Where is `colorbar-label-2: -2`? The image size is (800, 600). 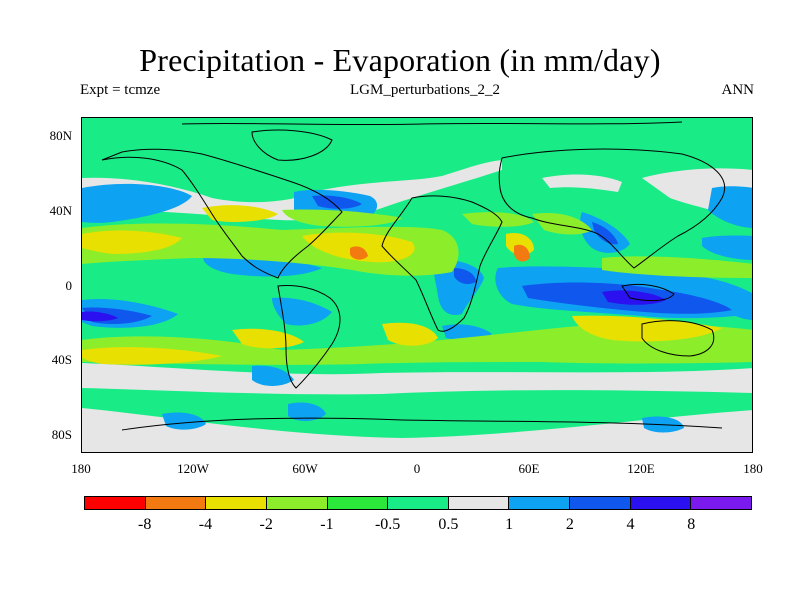
colorbar-label-2: -2 is located at coordinates (266, 524).